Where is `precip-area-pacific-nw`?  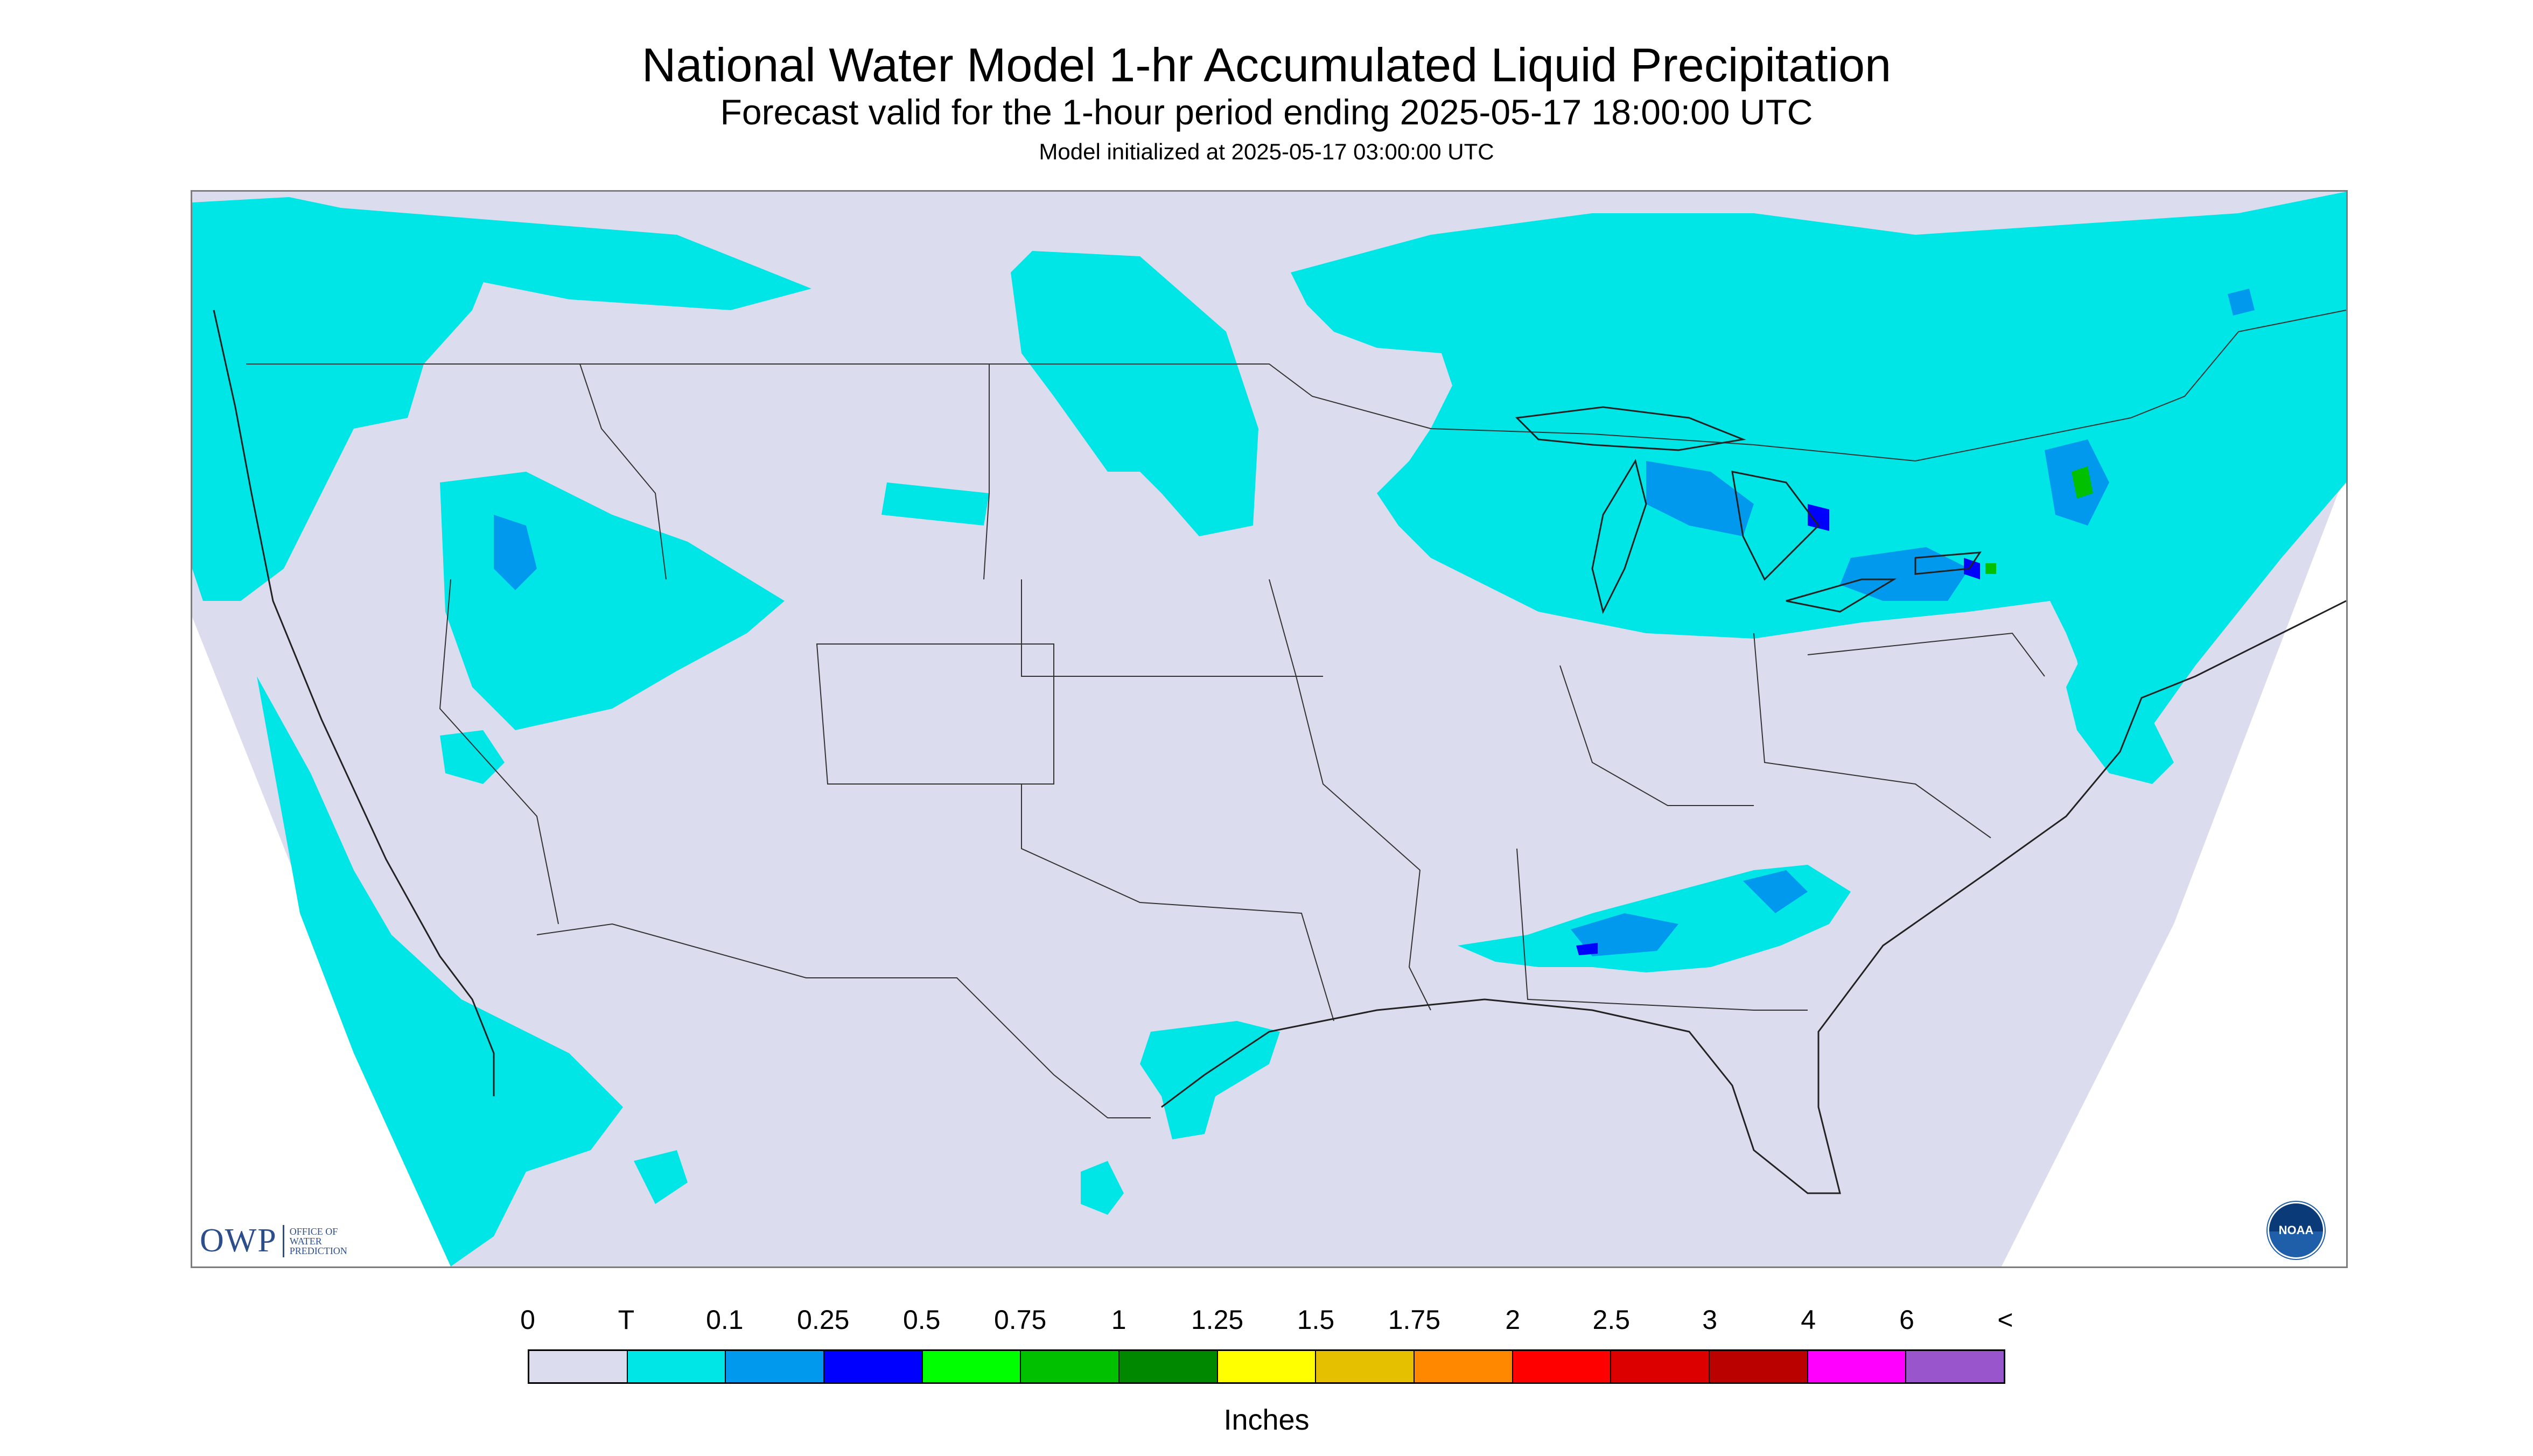
precip-area-pacific-nw is located at coordinates (343, 399).